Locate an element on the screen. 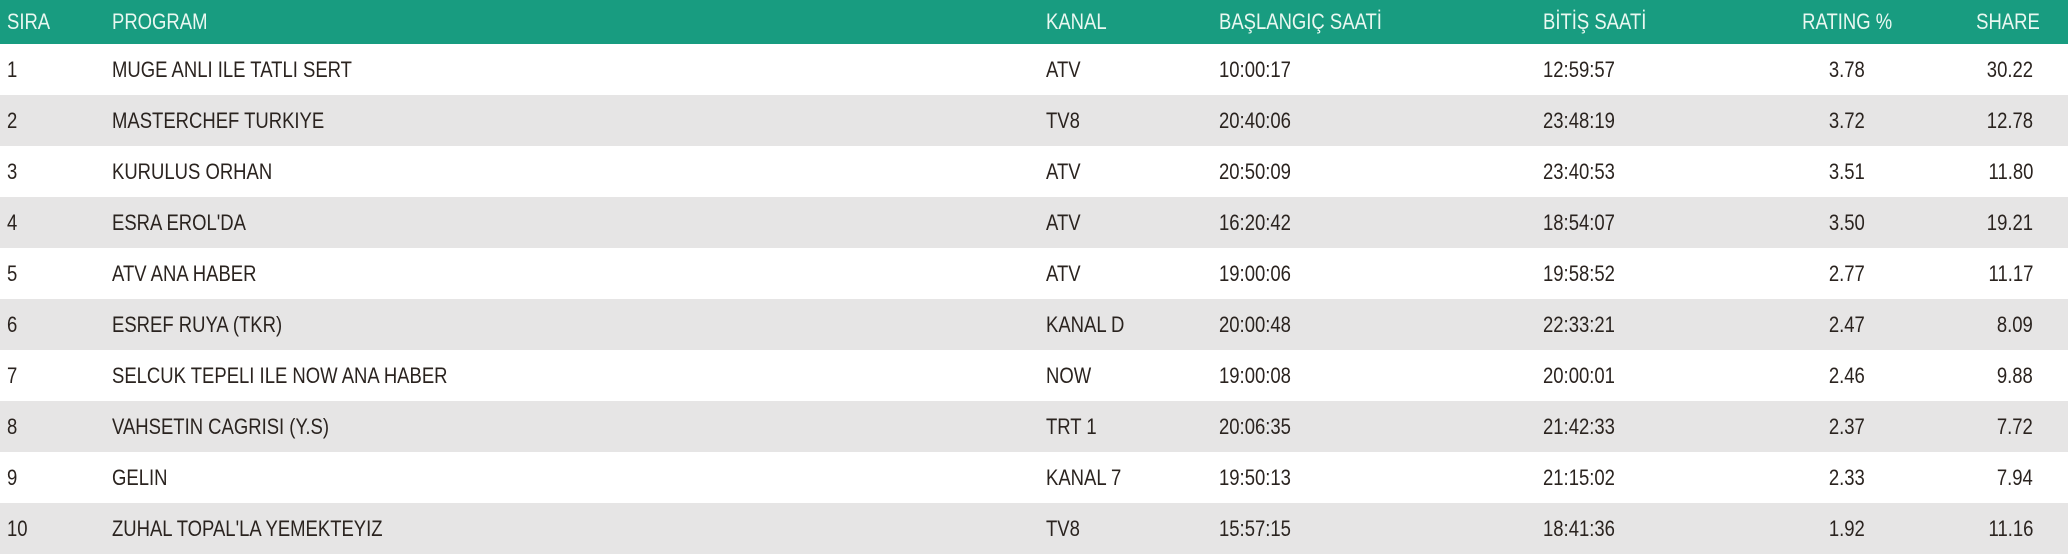  program-name-cell: GELIN is located at coordinates (145, 477).